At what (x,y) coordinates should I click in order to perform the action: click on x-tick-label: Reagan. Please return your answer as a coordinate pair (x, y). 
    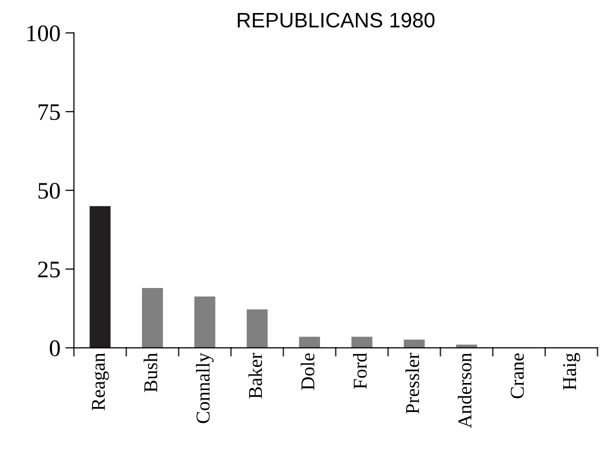
    Looking at the image, I should click on (100, 381).